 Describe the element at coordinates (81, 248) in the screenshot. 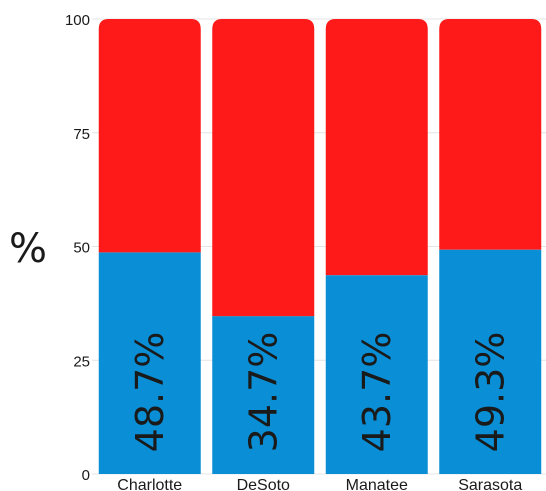

I see `y-tick-label: 50` at that location.